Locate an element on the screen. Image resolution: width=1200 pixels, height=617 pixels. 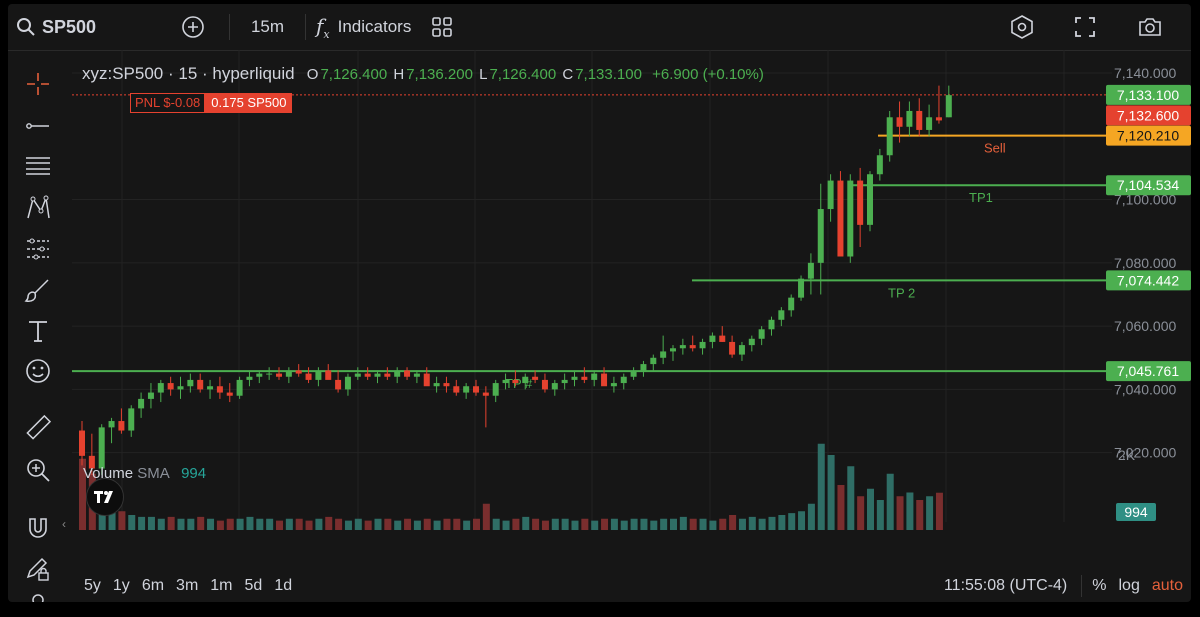
range-button-1m: 1m is located at coordinates (221, 585).